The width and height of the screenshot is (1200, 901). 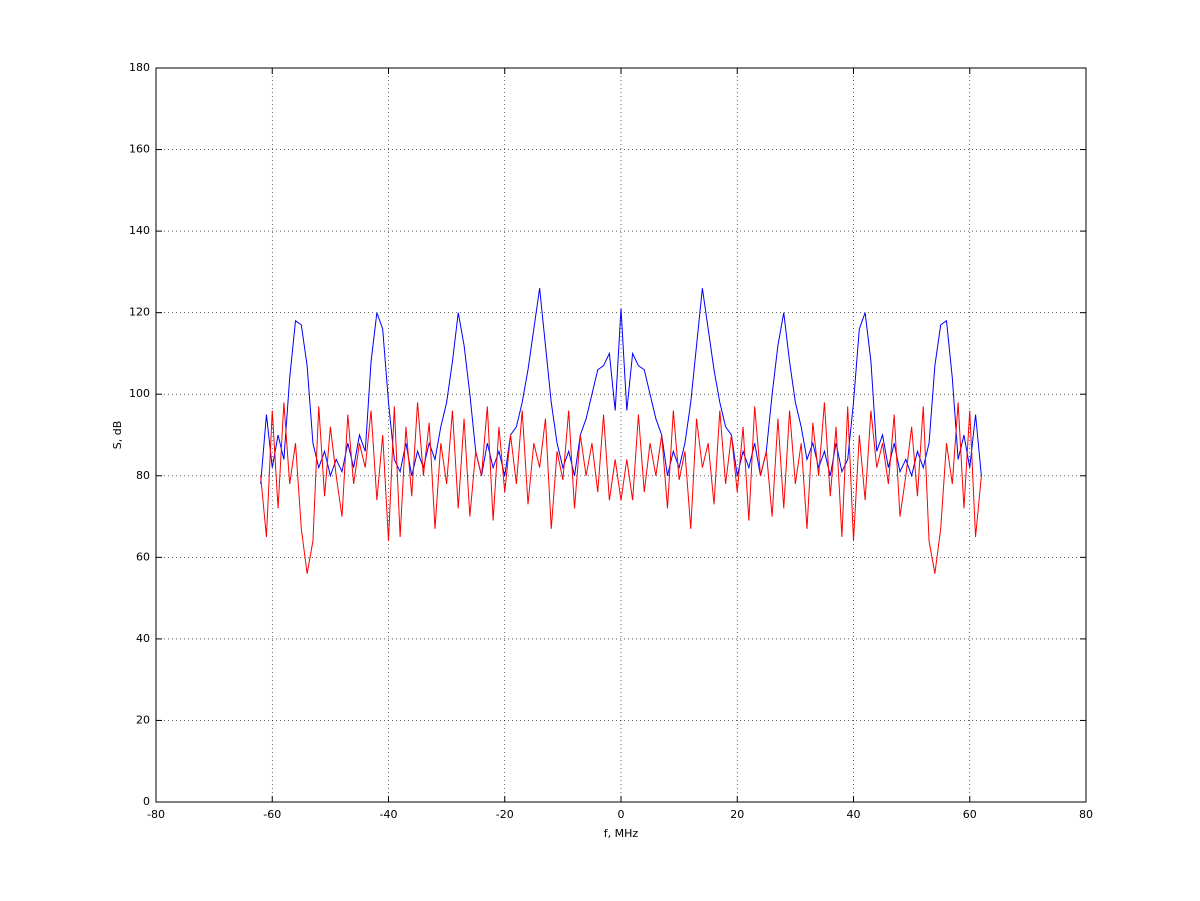 I want to click on x-tick-label: 80, so click(x=1086, y=814).